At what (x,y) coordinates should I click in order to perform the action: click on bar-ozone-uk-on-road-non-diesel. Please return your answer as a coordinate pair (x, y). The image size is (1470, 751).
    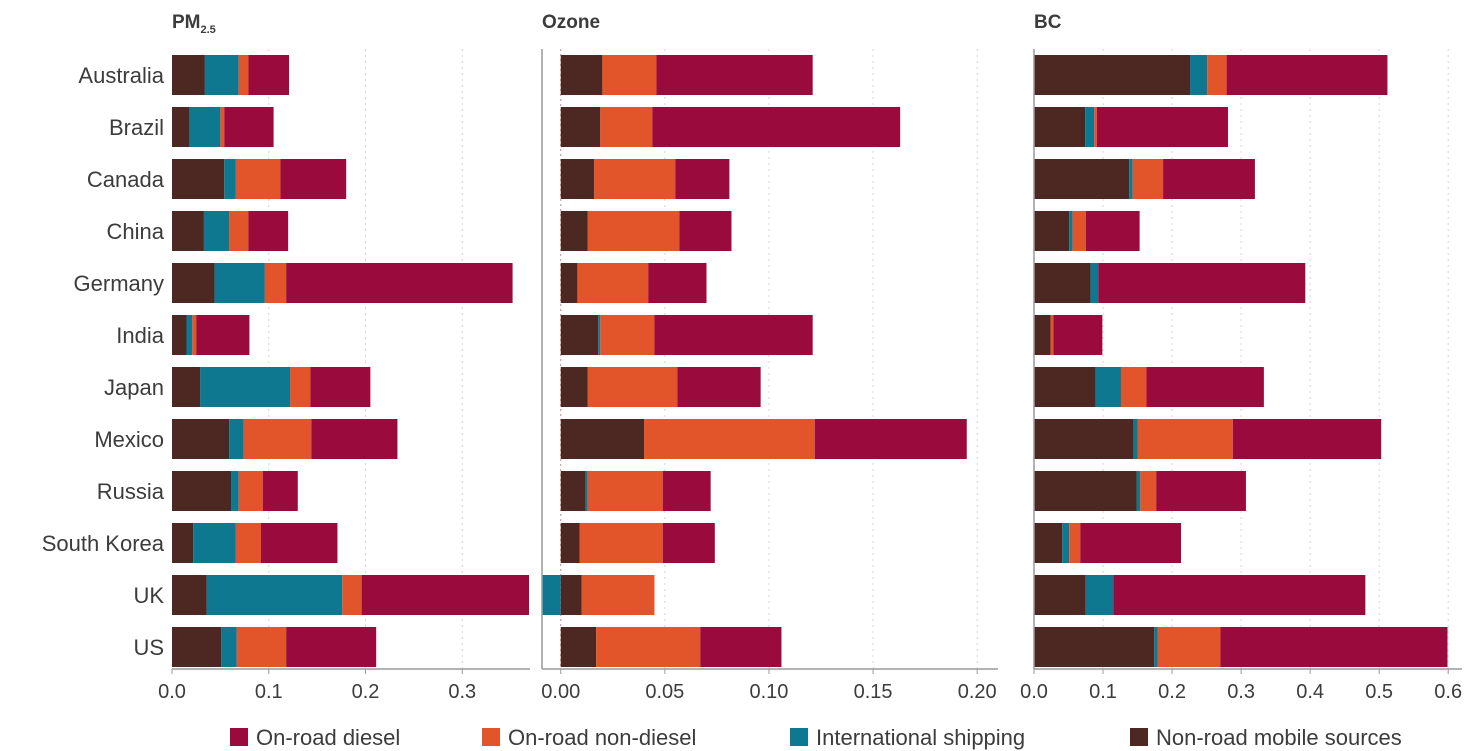
    Looking at the image, I should click on (618, 595).